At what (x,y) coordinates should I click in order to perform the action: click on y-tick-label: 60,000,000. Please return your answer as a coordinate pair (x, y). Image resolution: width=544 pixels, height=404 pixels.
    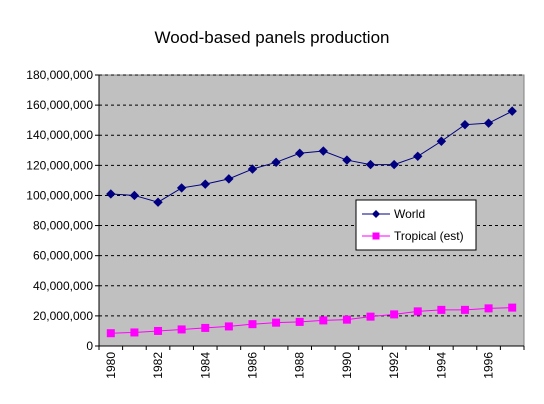
    Looking at the image, I should click on (63, 256).